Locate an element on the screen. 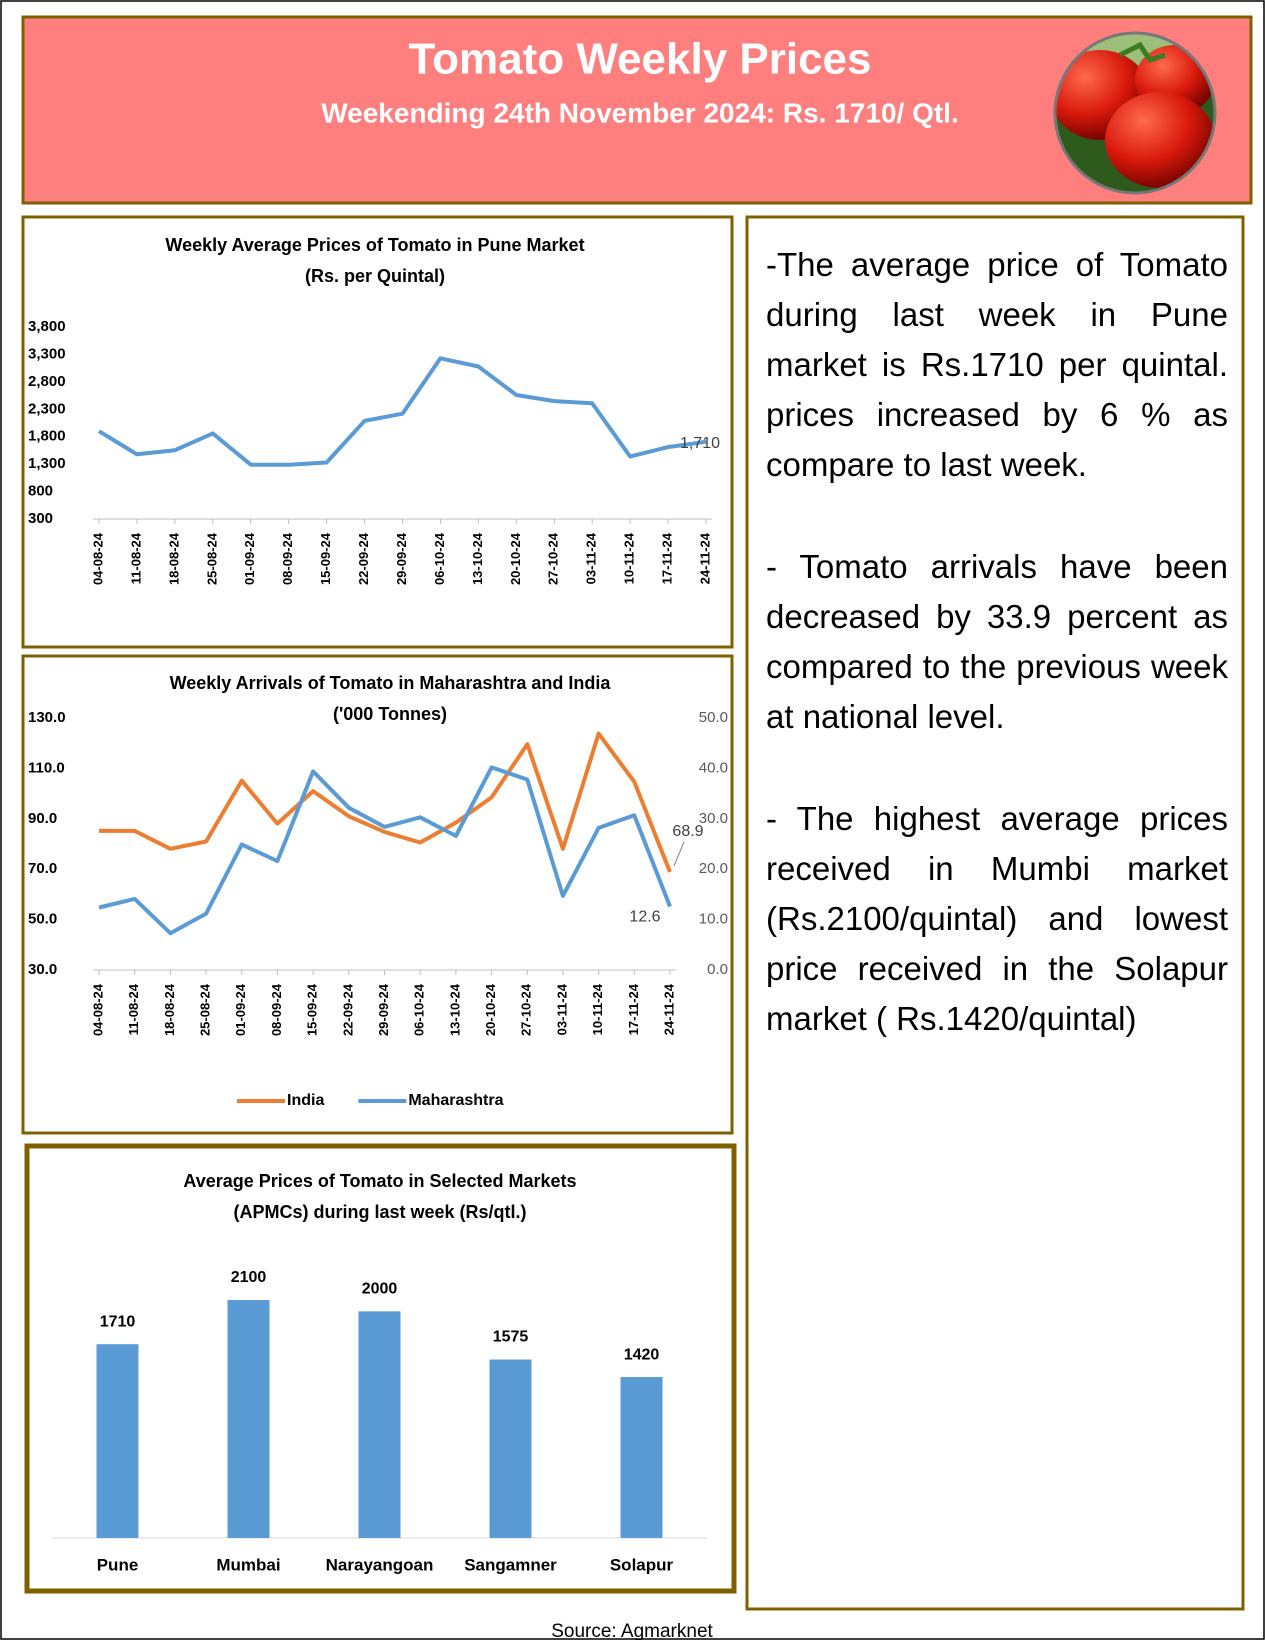 Image resolution: width=1265 pixels, height=1640 pixels. y-tick-label: 110.0 is located at coordinates (46, 767).